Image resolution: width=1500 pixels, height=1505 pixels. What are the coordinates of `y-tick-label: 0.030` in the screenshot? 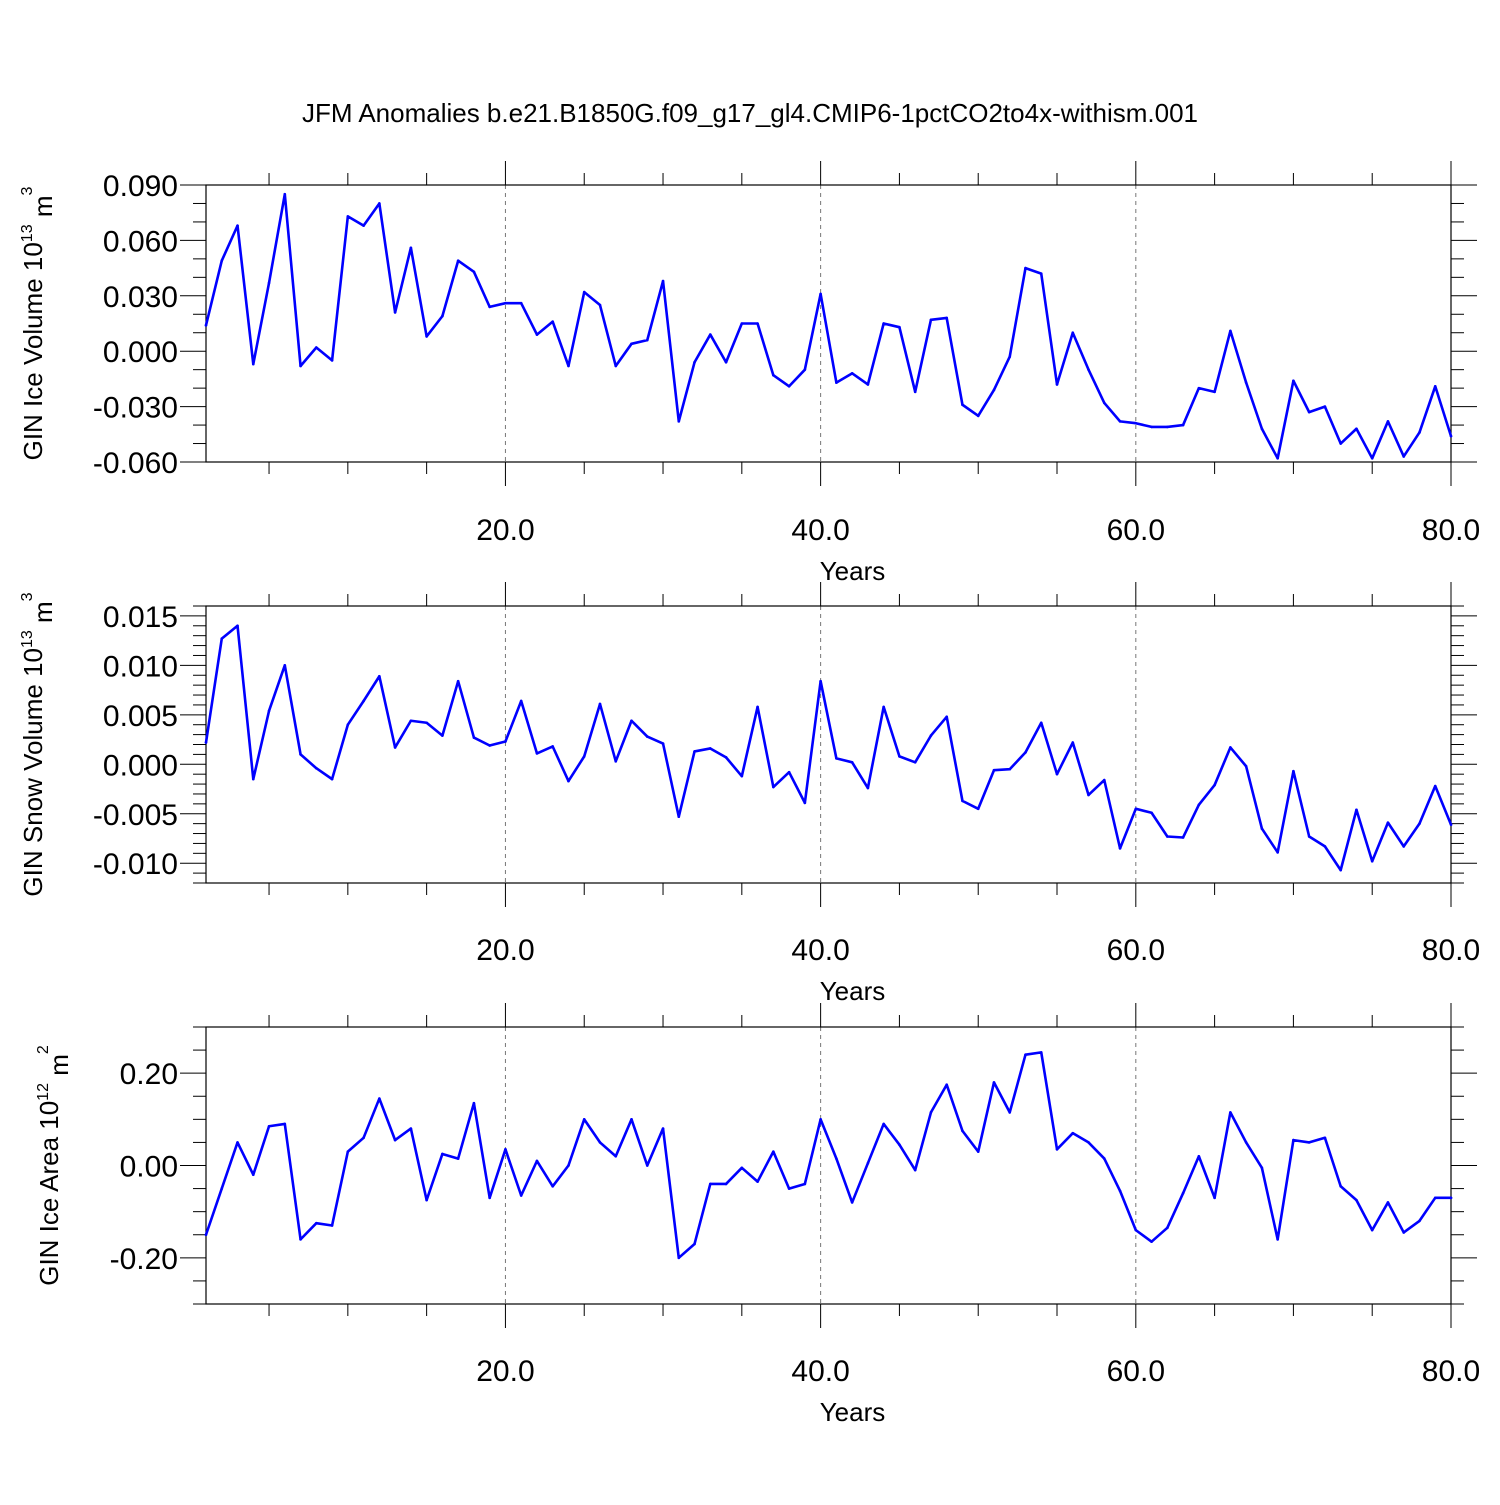 It's located at (140, 297).